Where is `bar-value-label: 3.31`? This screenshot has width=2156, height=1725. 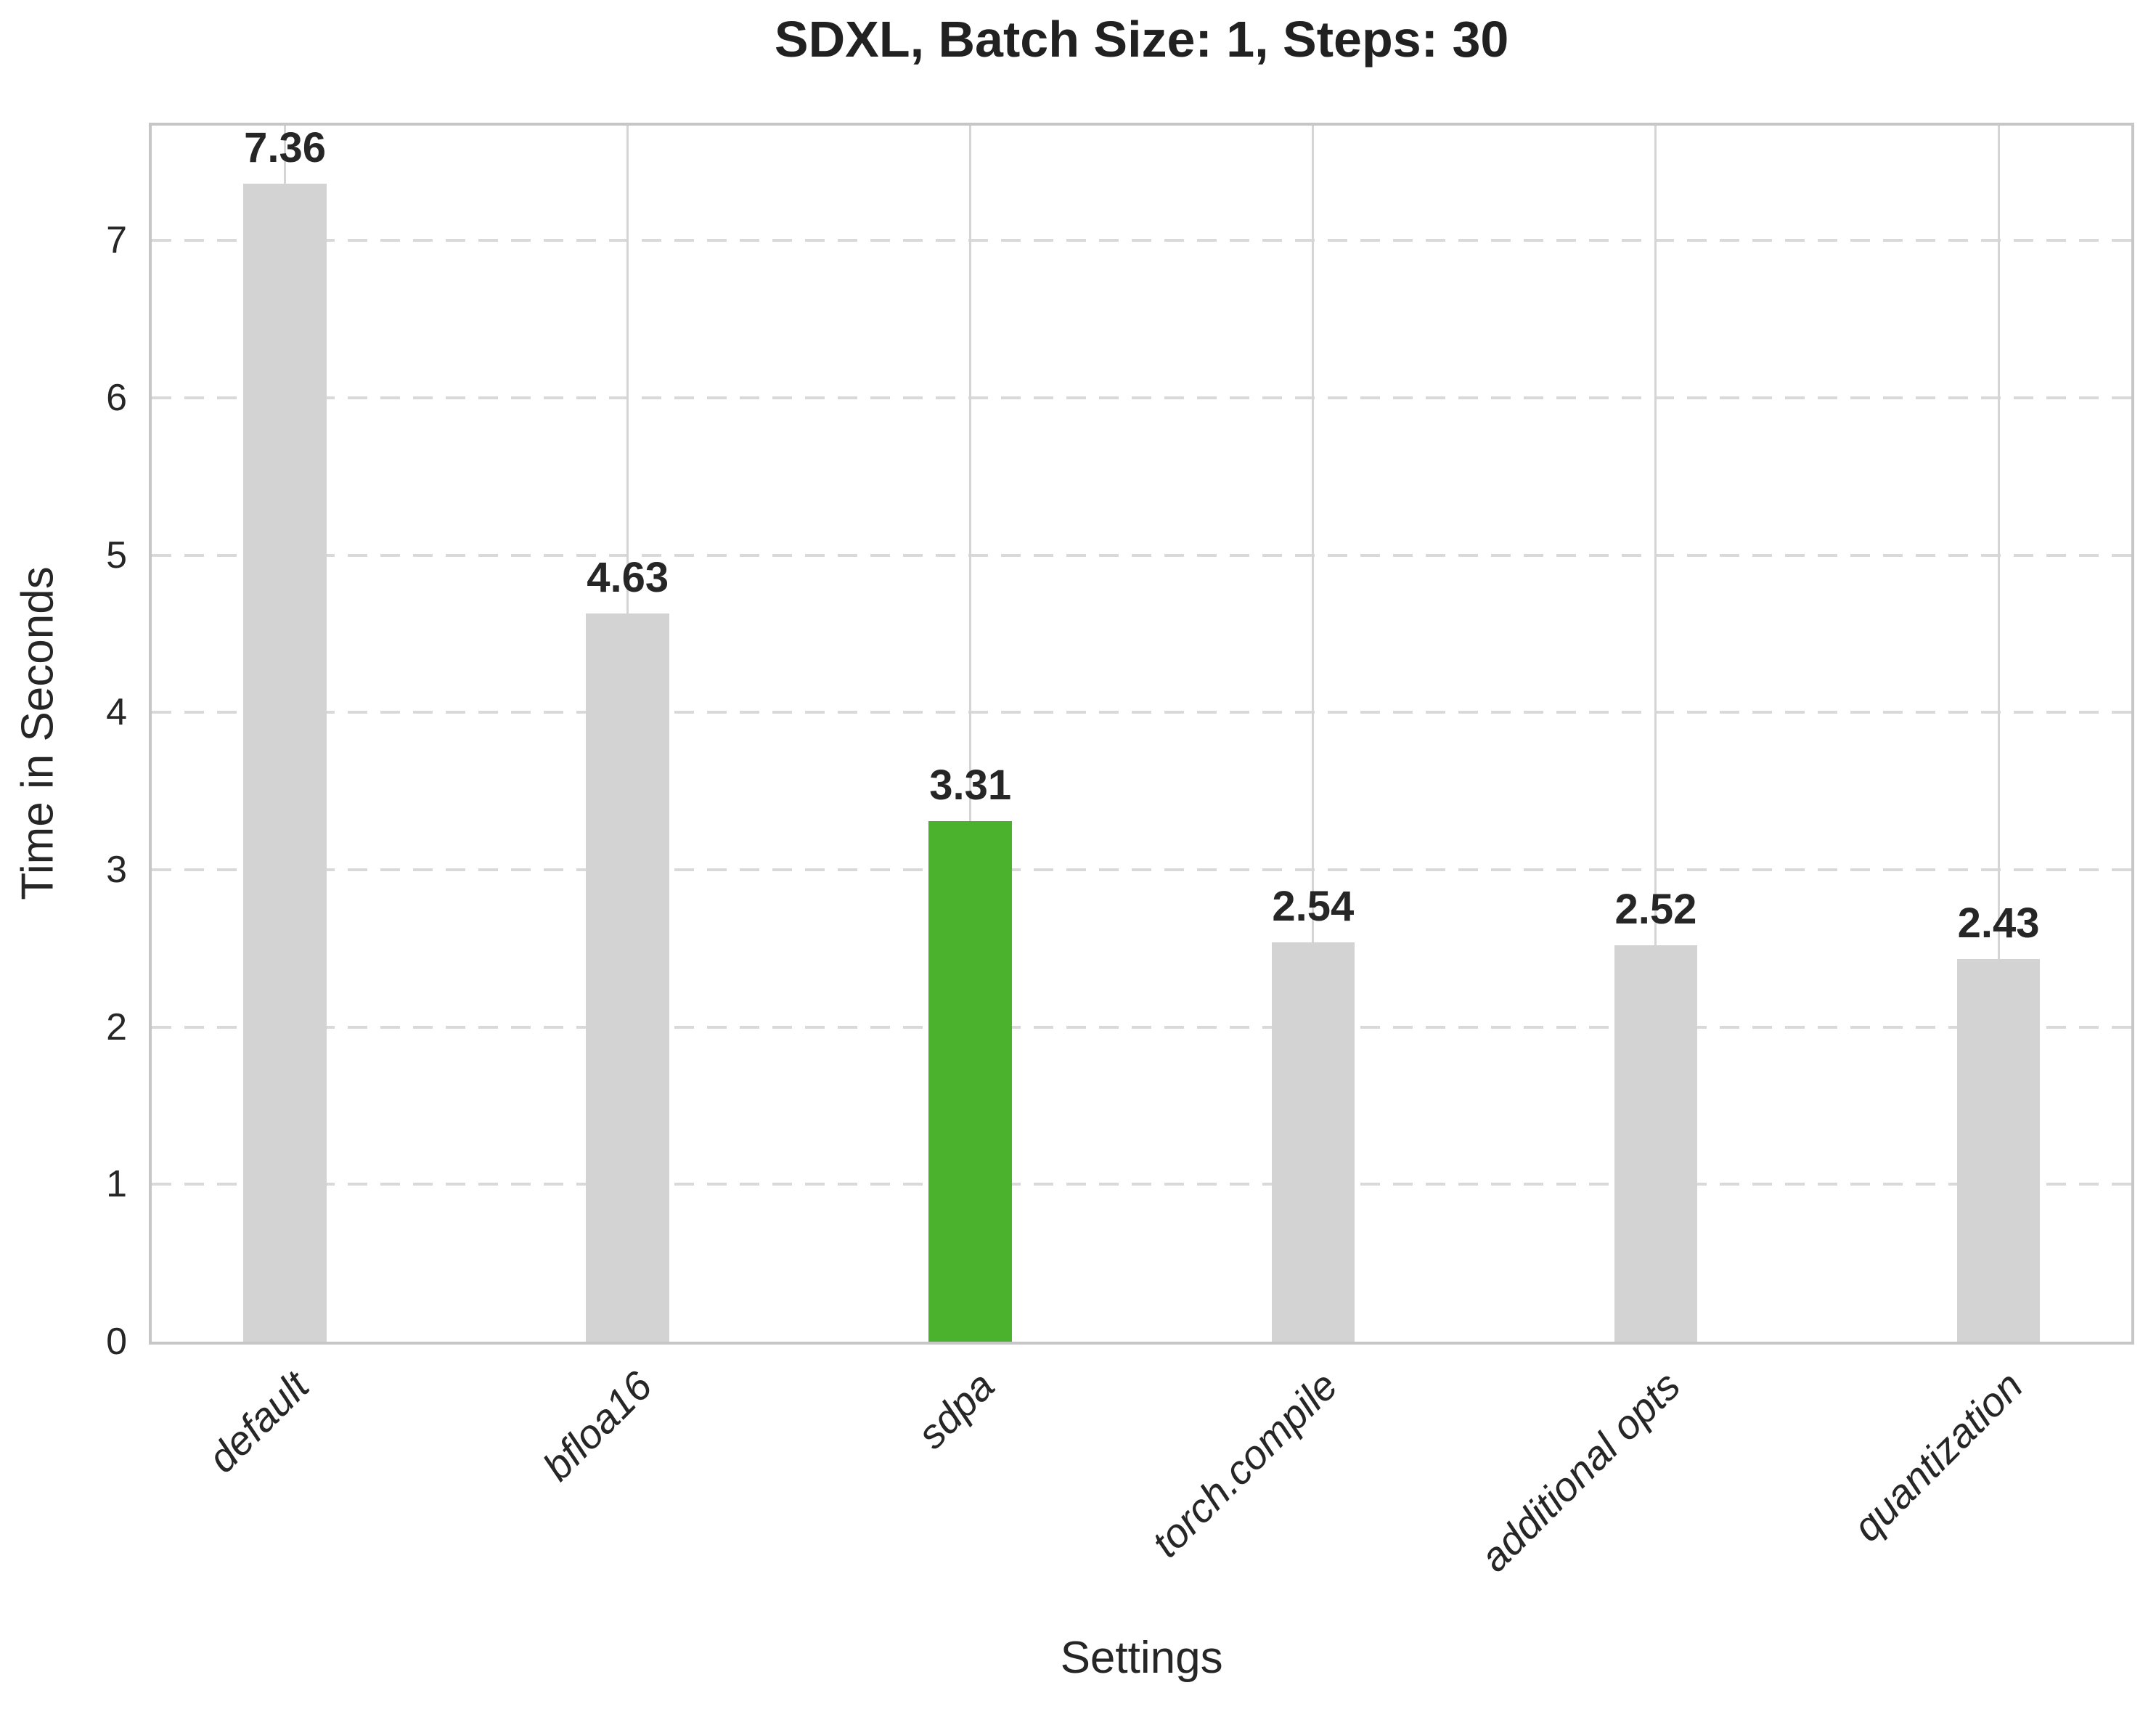
bar-value-label: 3.31 is located at coordinates (971, 785).